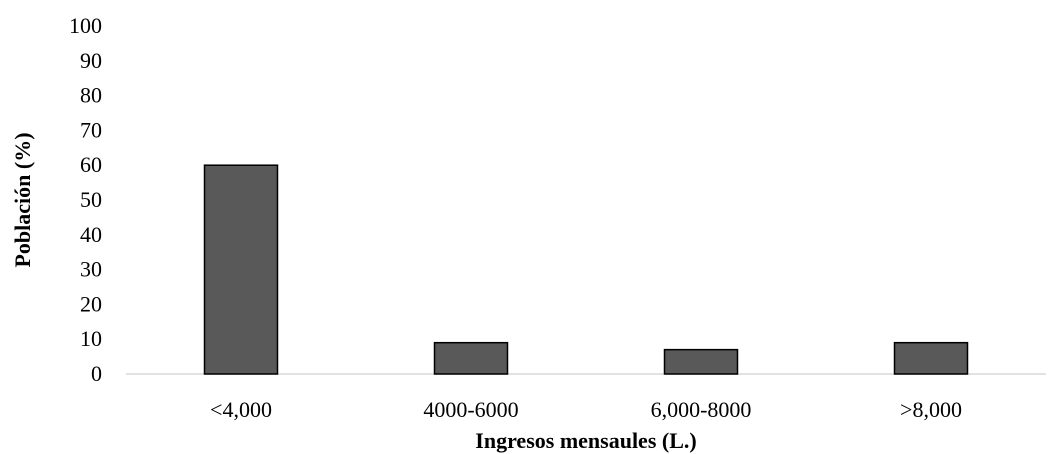 This screenshot has width=1048, height=454. Describe the element at coordinates (585, 440) in the screenshot. I see `x-axis-title: Ingresos mensaules (L.)` at that location.